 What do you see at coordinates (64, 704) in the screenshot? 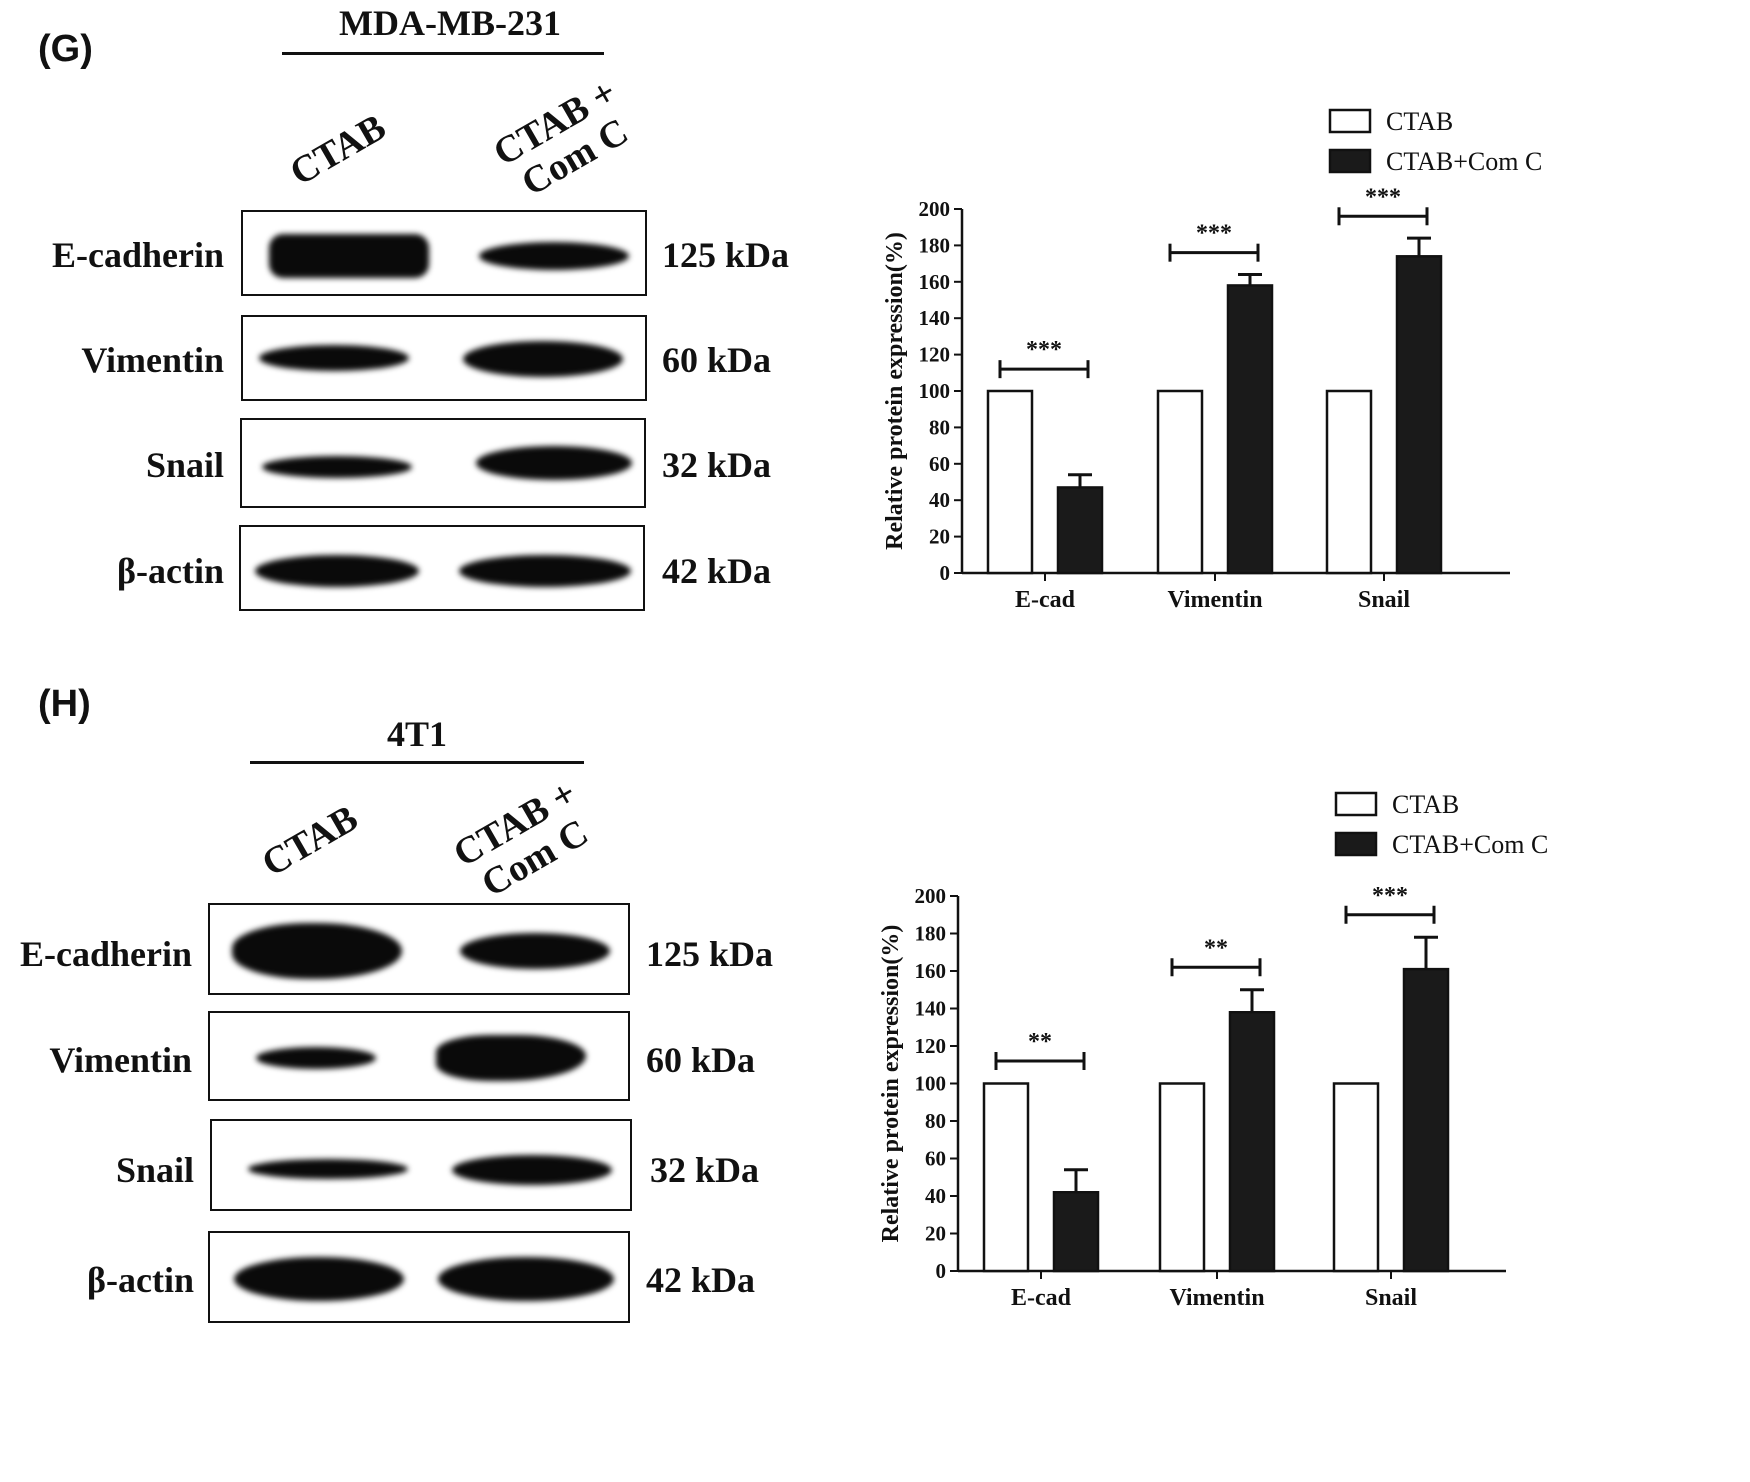
I see `panel-label: (H)` at bounding box center [64, 704].